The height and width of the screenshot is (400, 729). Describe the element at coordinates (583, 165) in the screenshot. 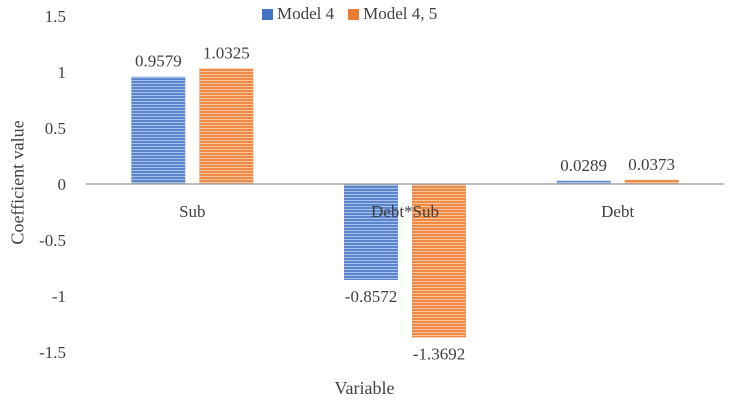

I see `data-label: 0.0289` at that location.